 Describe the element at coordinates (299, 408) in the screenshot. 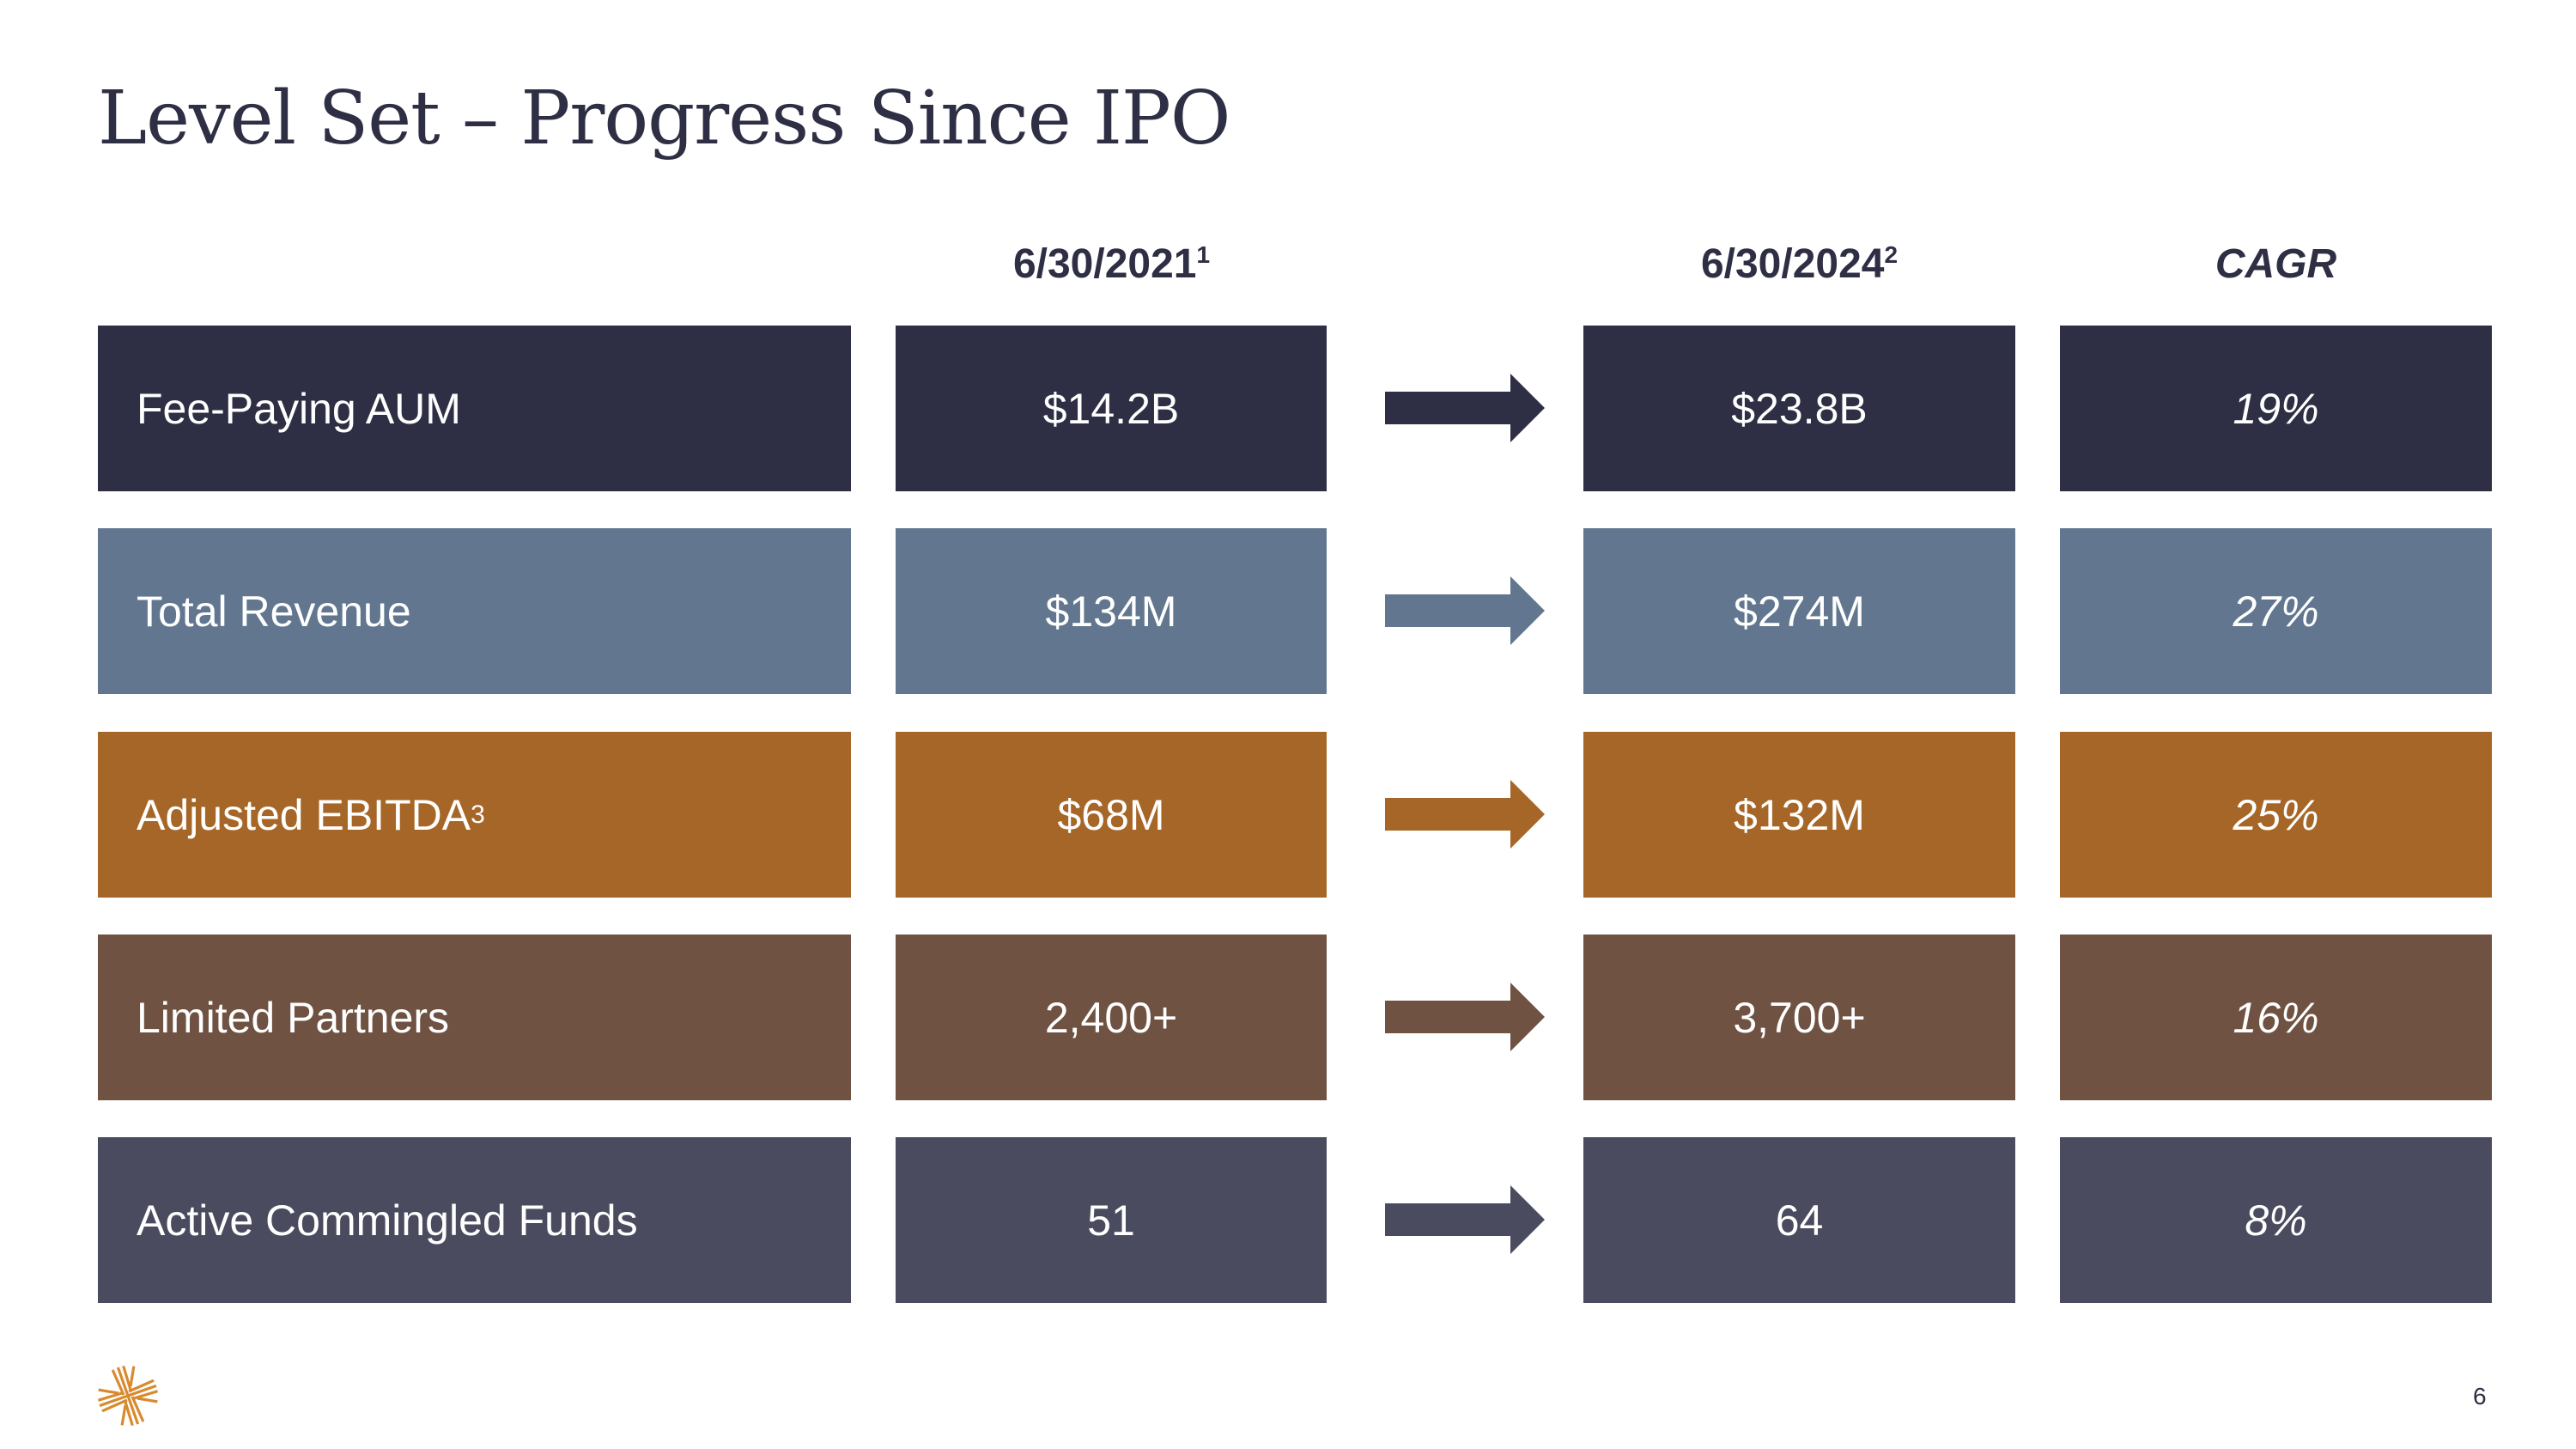

I see `metric-label-text: Fee-Paying AUM` at that location.